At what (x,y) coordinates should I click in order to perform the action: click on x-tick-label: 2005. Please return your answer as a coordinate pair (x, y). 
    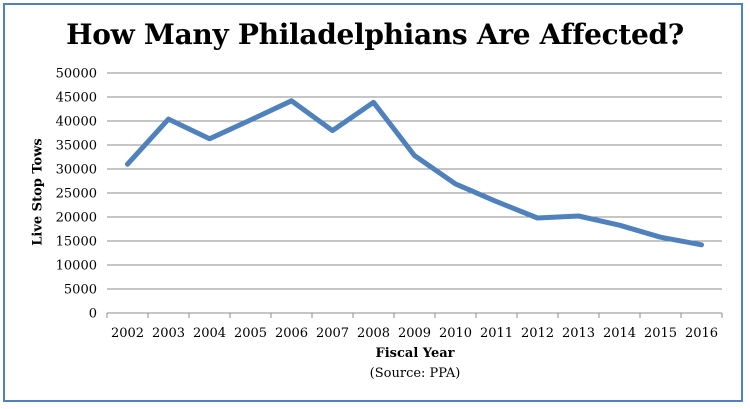
    Looking at the image, I should click on (250, 333).